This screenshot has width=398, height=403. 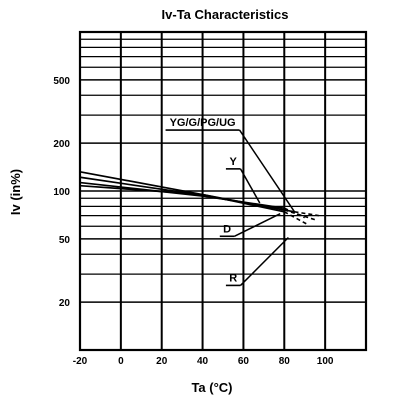 What do you see at coordinates (233, 278) in the screenshot?
I see `series-callout-label: R` at bounding box center [233, 278].